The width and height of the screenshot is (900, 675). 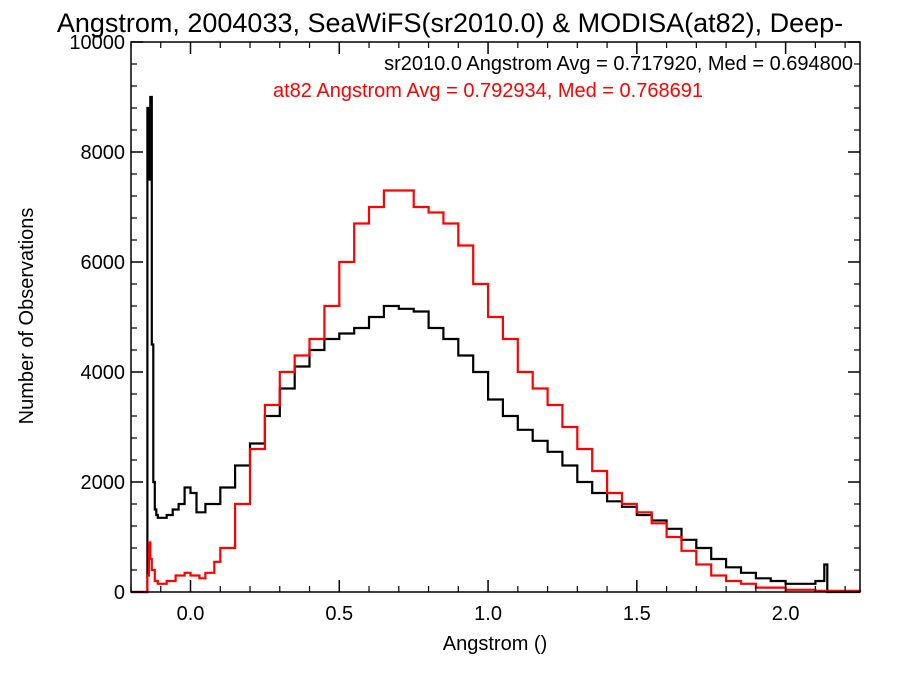 What do you see at coordinates (27, 316) in the screenshot?
I see `y-axis-label: Number of Observations` at bounding box center [27, 316].